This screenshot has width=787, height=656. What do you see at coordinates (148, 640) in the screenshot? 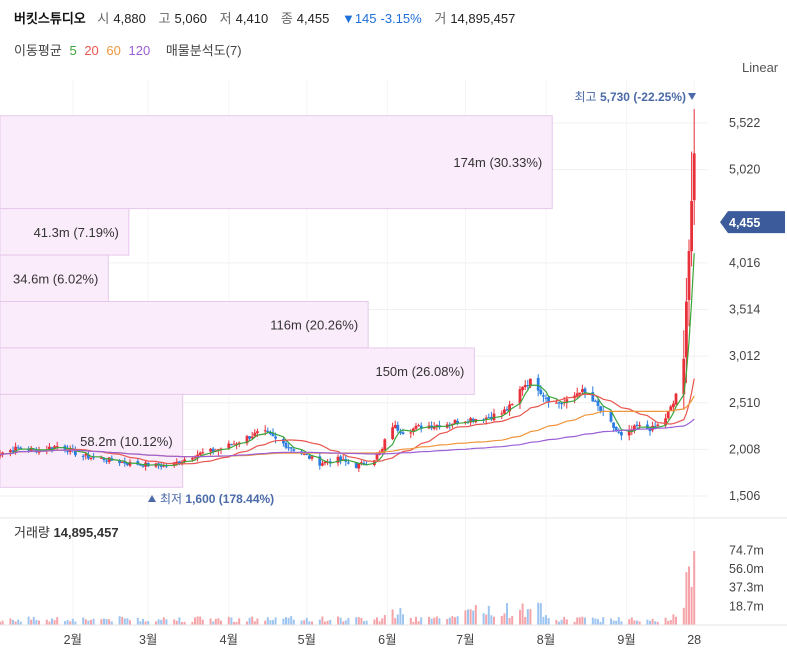
I see `date-tick-label: 3월` at bounding box center [148, 640].